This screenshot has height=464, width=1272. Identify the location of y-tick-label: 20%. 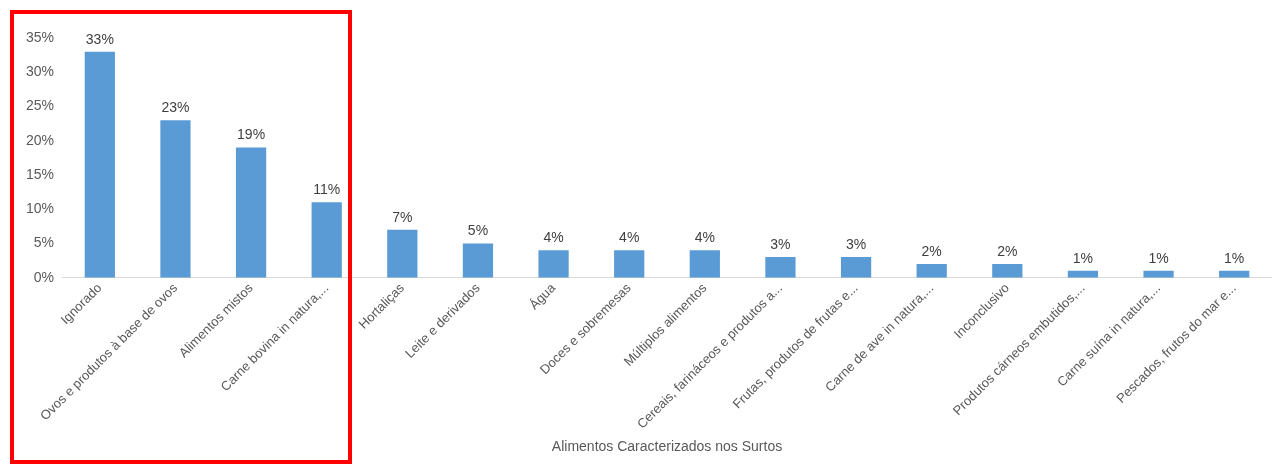
(40, 139).